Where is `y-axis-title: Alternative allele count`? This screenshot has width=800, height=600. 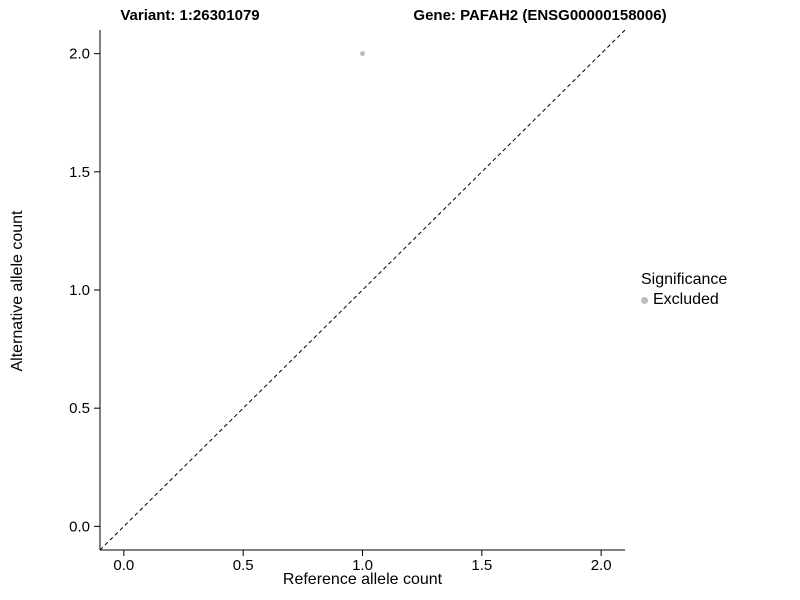 y-axis-title: Alternative allele count is located at coordinates (17, 291).